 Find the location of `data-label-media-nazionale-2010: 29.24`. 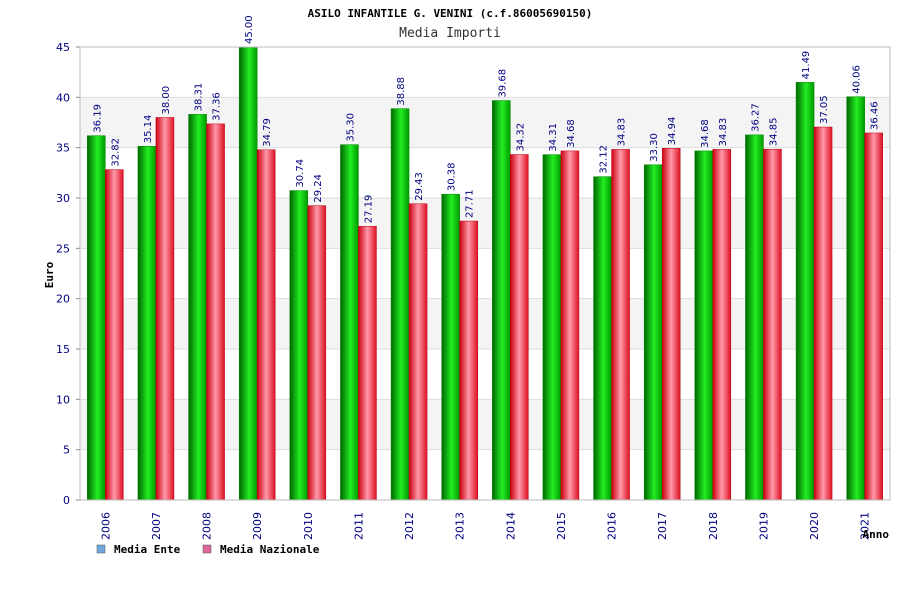

data-label-media-nazionale-2010: 29.24 is located at coordinates (318, 188).